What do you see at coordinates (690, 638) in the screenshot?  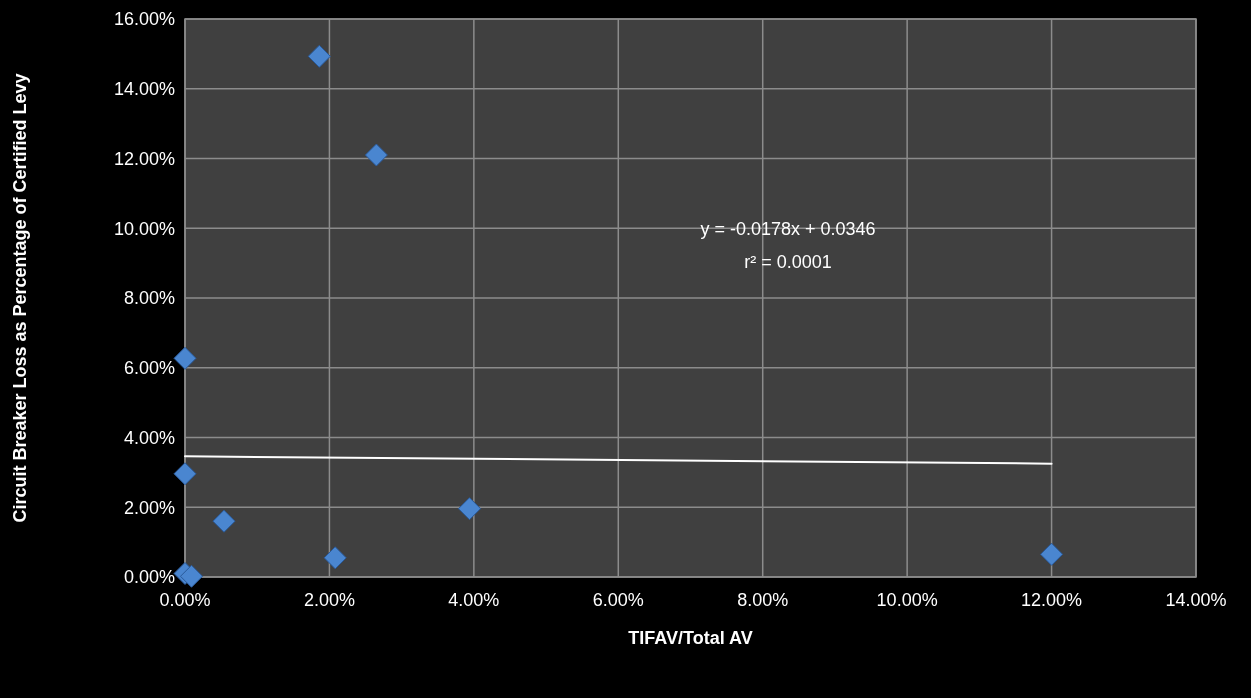 I see `x-axis-title: TIFAV/Total AV` at bounding box center [690, 638].